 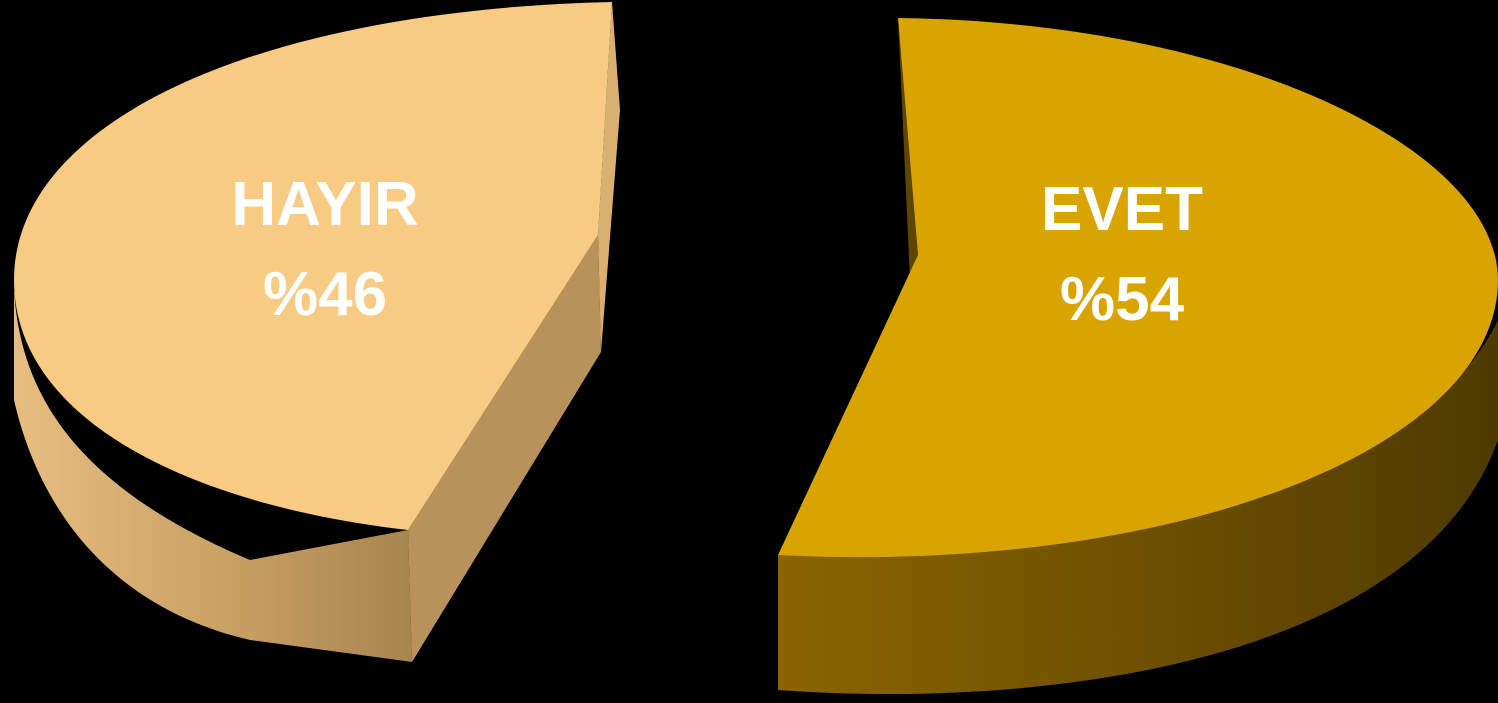 What do you see at coordinates (325, 294) in the screenshot?
I see `label-hayir-value: %46` at bounding box center [325, 294].